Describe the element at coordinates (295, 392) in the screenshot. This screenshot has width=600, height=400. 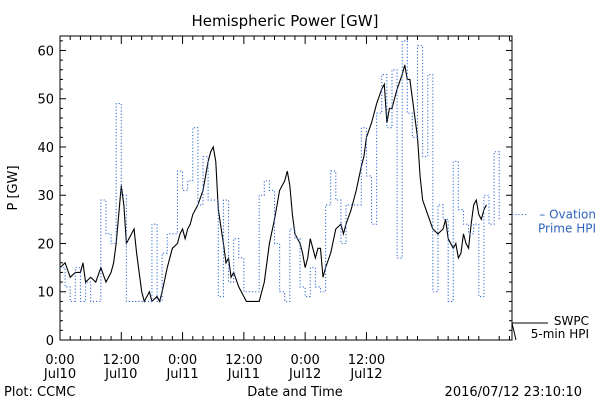
I see `x-axis-label: Date and Time` at that location.